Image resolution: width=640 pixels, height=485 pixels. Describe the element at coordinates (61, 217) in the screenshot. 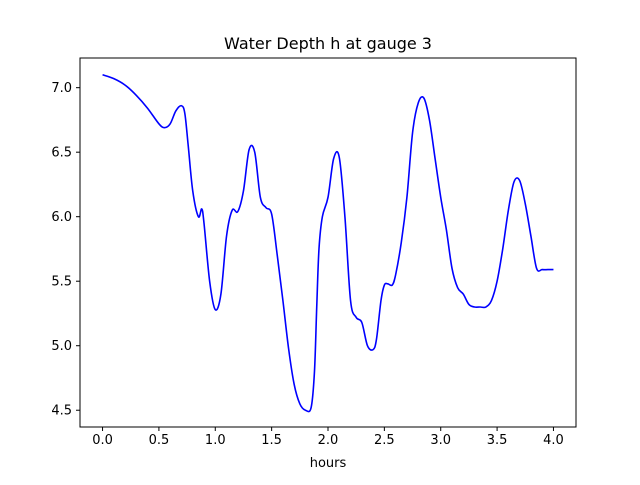

I see `y-tick-label: 6.0` at that location.